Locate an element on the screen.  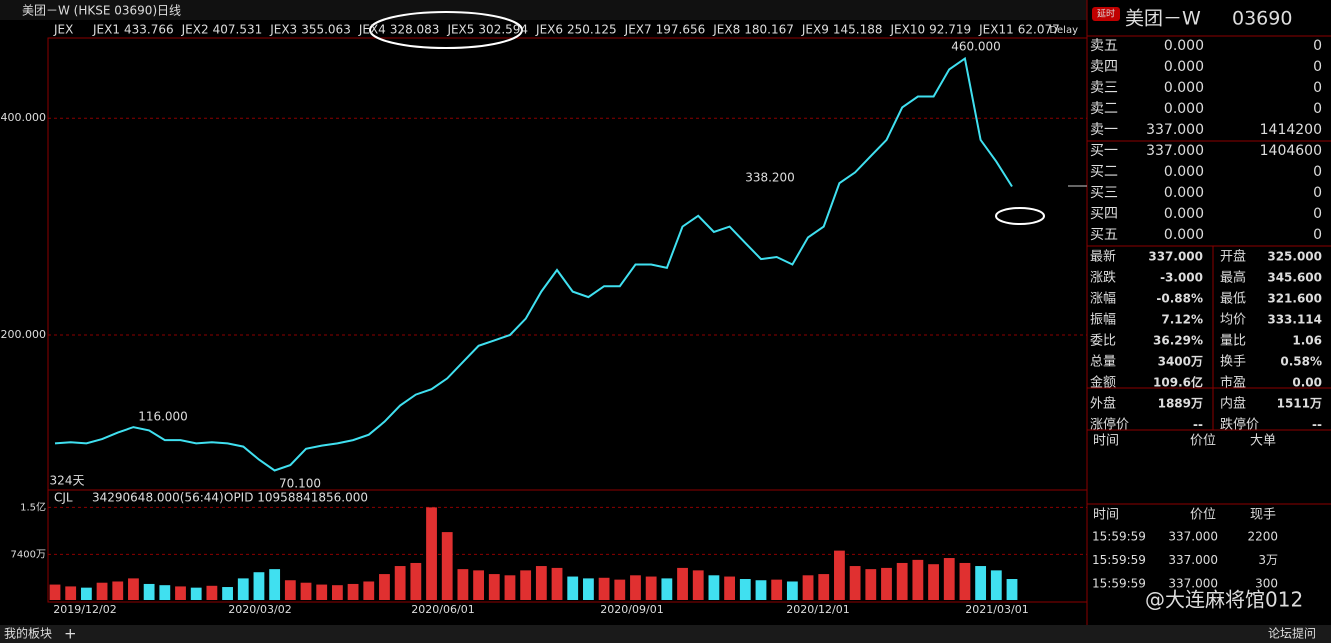
book-label: 买二 is located at coordinates (1104, 172).